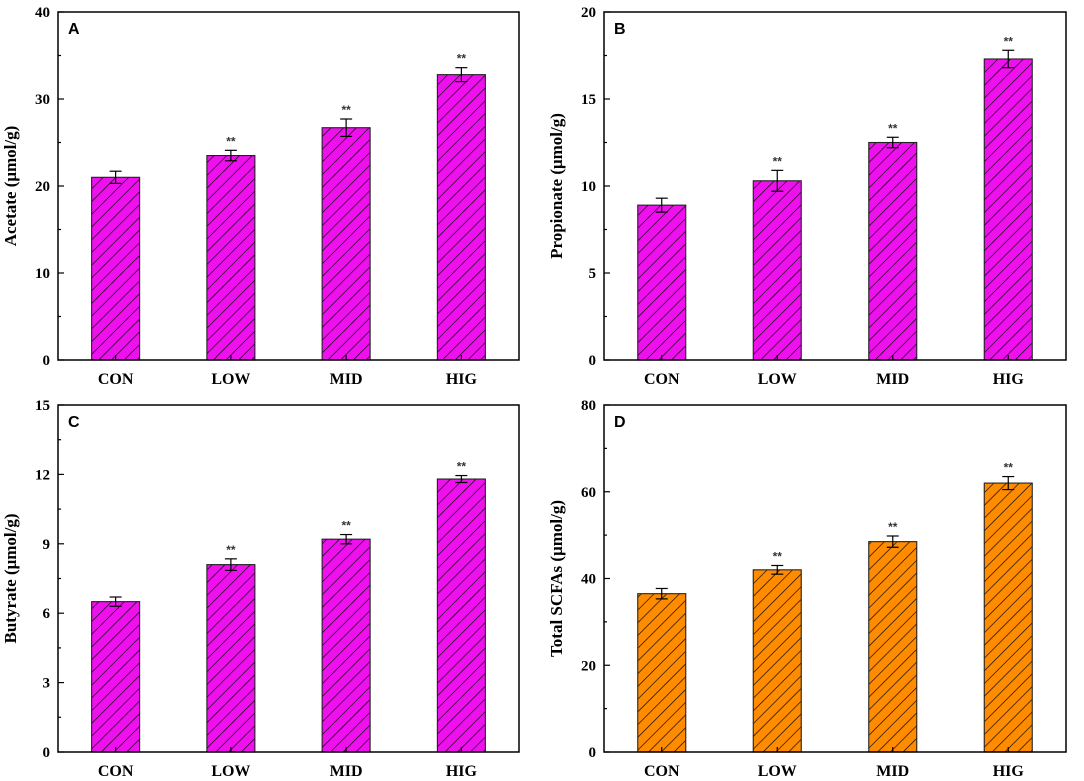 This screenshot has width=1084, height=781. What do you see at coordinates (42, 100) in the screenshot?
I see `y-tick-label: 30` at bounding box center [42, 100].